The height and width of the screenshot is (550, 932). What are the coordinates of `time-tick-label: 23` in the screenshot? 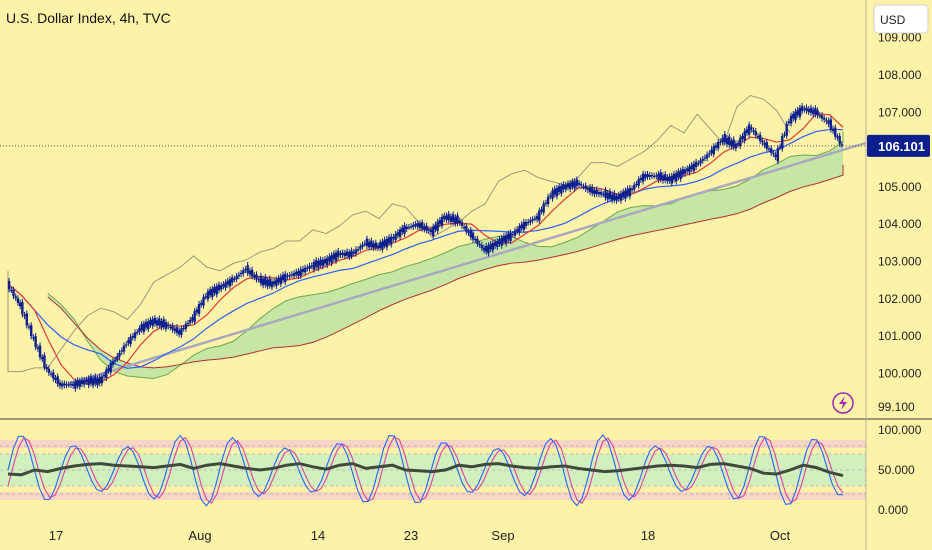 It's located at (411, 535).